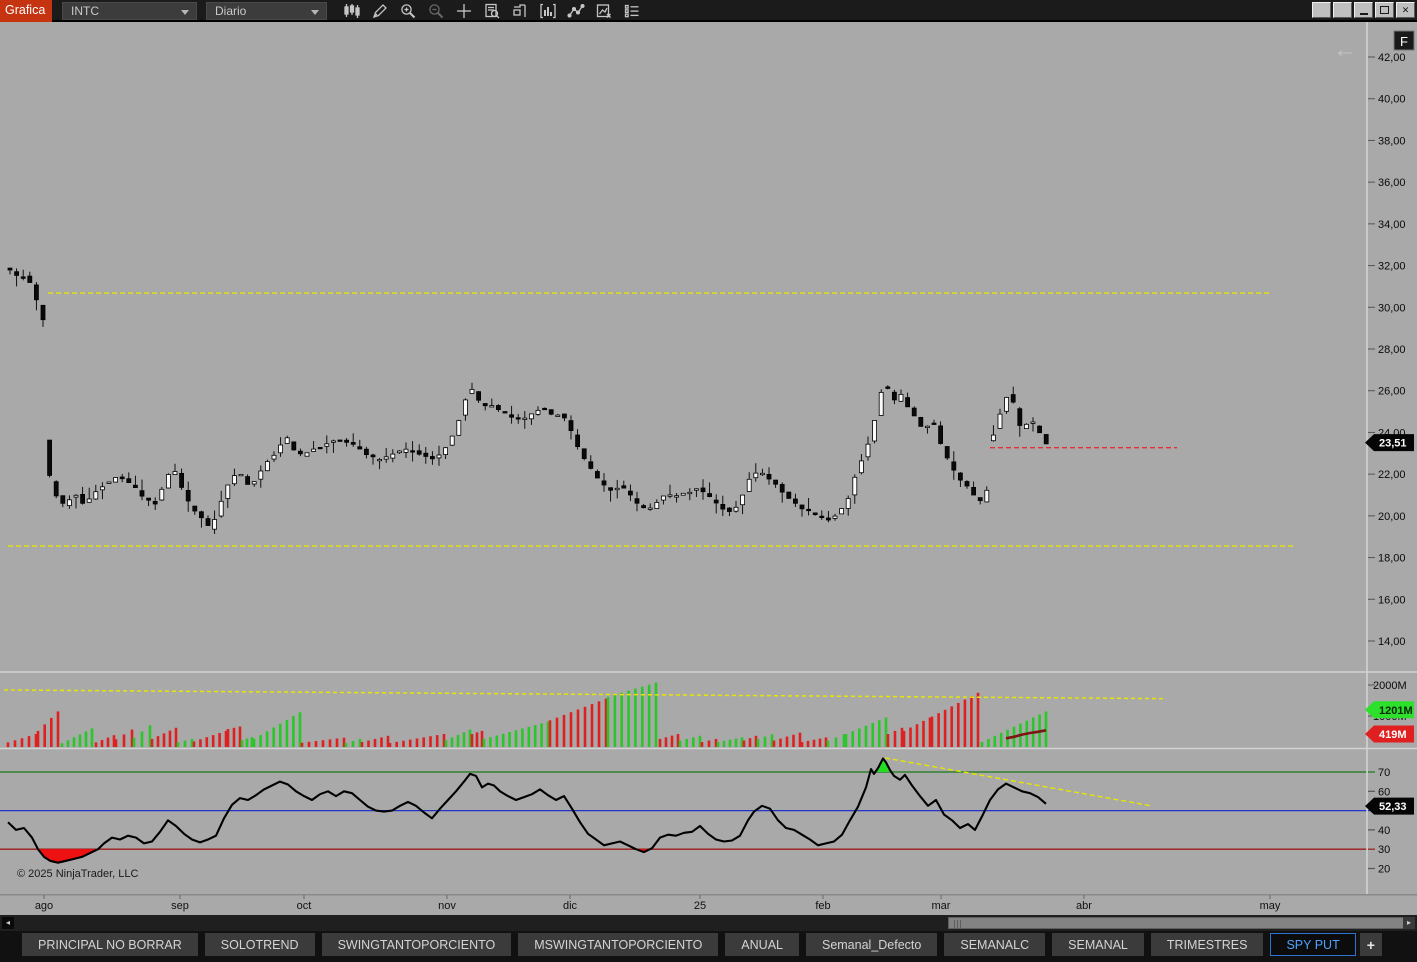 Image resolution: width=1417 pixels, height=962 pixels. What do you see at coordinates (1363, 10) in the screenshot?
I see `minimize-button` at bounding box center [1363, 10].